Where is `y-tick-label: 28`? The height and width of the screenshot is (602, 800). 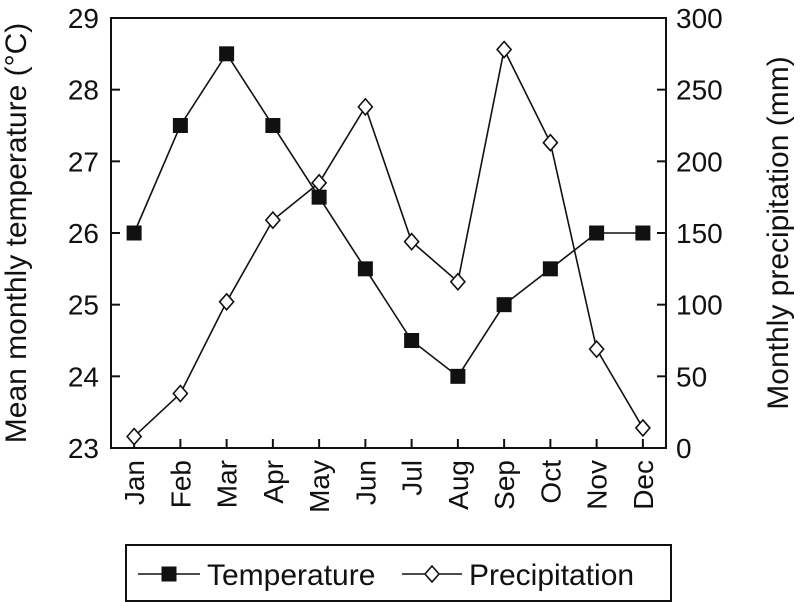 y-tick-label: 28 is located at coordinates (83, 90).